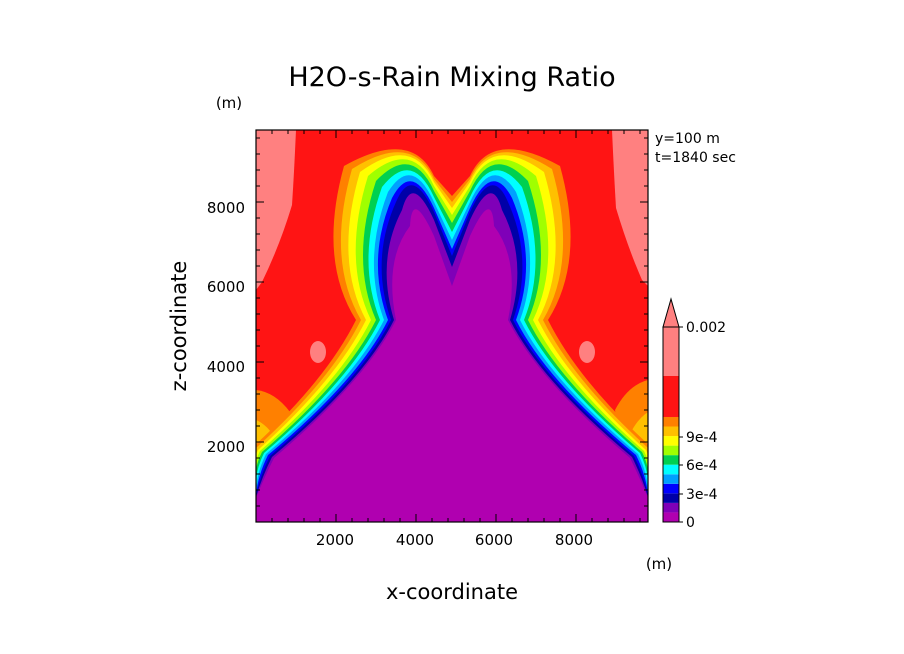  I want to click on x-axis-label: x-coordinate, so click(452, 592).